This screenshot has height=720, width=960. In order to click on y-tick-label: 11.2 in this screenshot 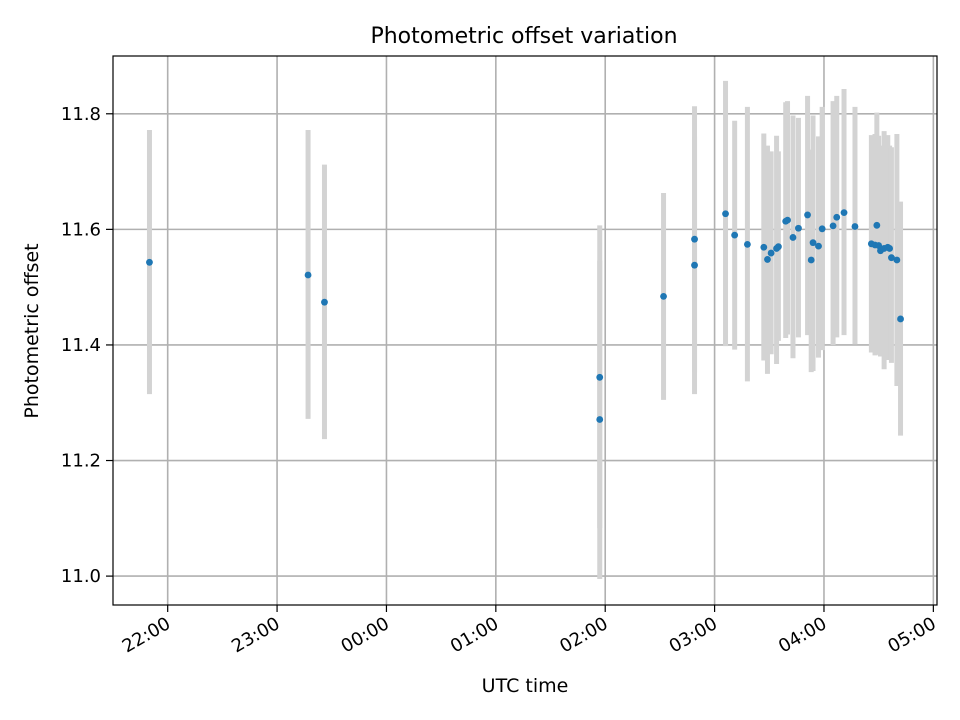, I will do `click(81, 461)`.